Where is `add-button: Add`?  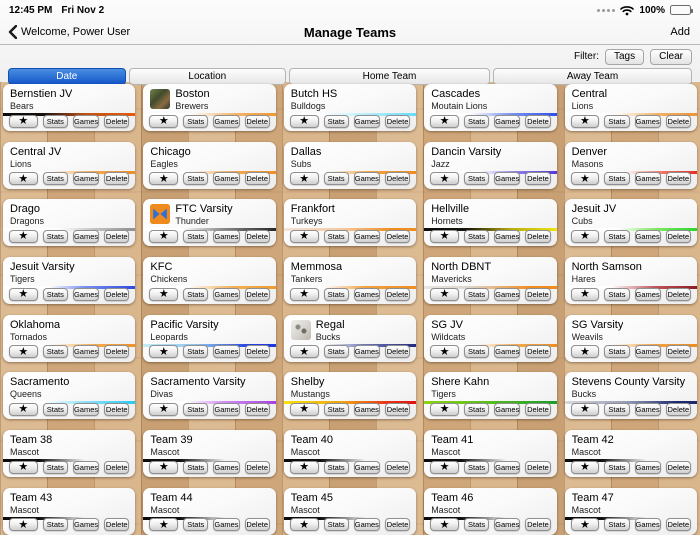
add-button: Add is located at coordinates (680, 32).